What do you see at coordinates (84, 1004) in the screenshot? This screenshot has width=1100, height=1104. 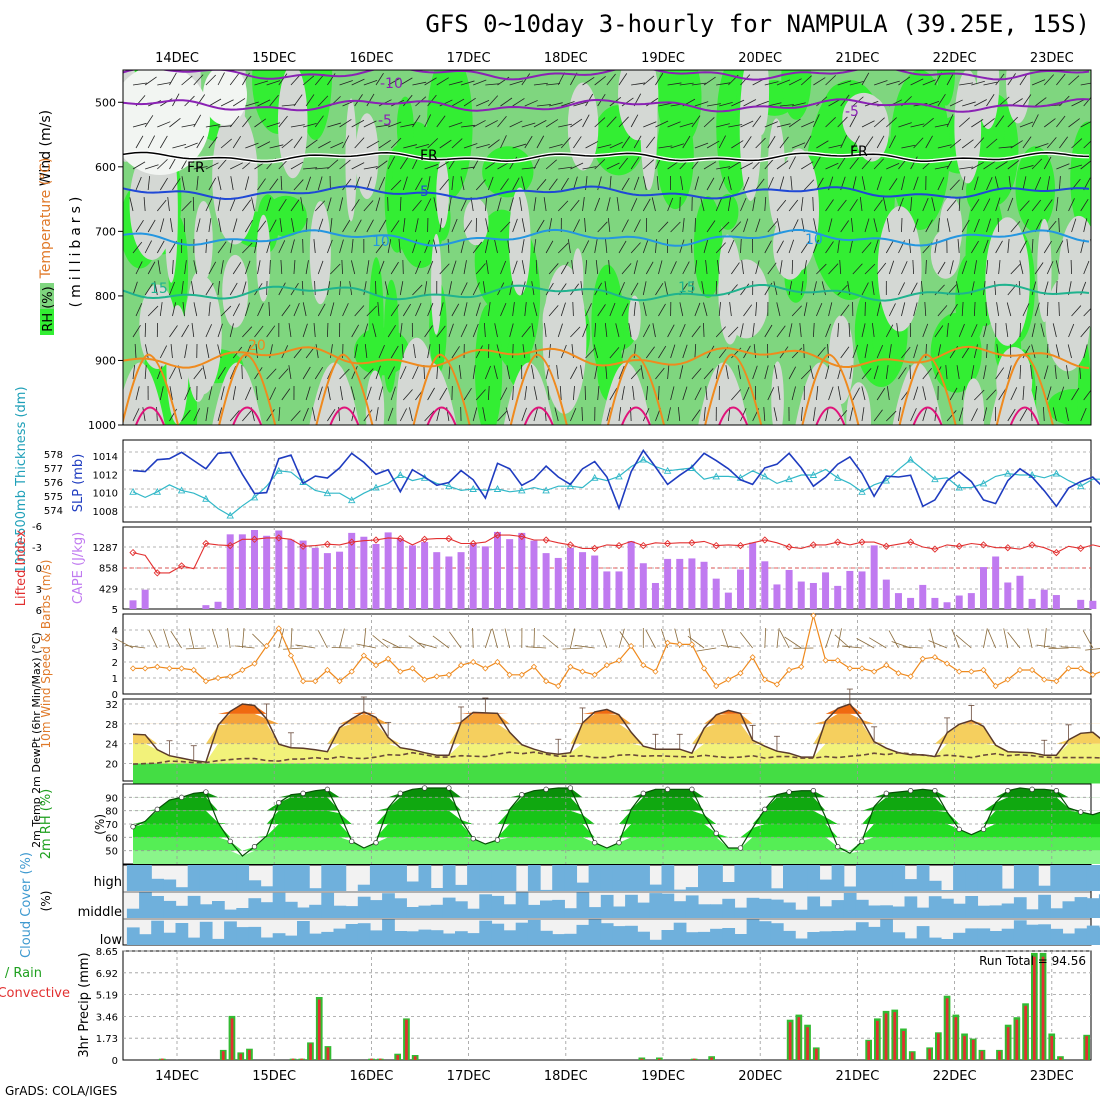 I see `precip-axis-label: 3hr Precip (mm)` at bounding box center [84, 1004].